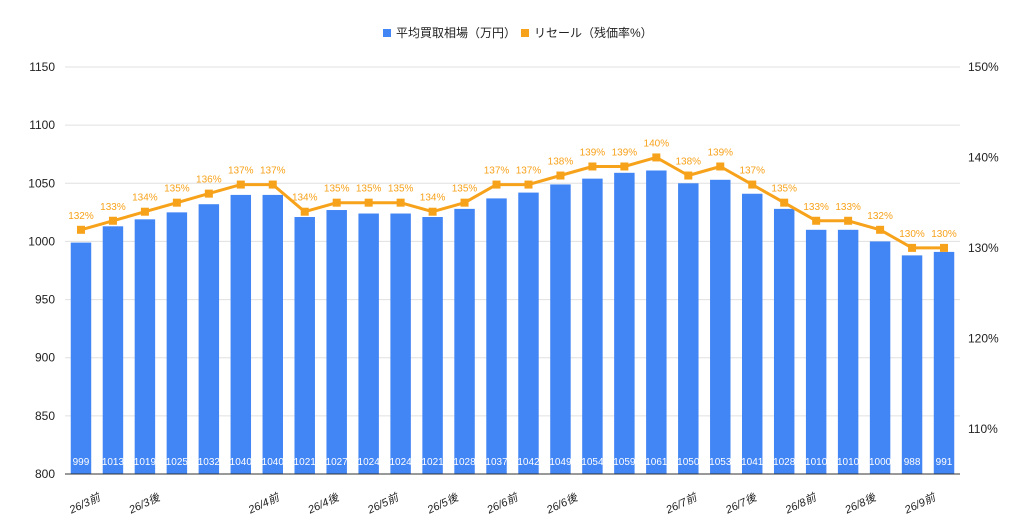 This screenshot has width=1024, height=531. What do you see at coordinates (144, 504) in the screenshot?
I see `x-tick-label: 26/3後` at bounding box center [144, 504].